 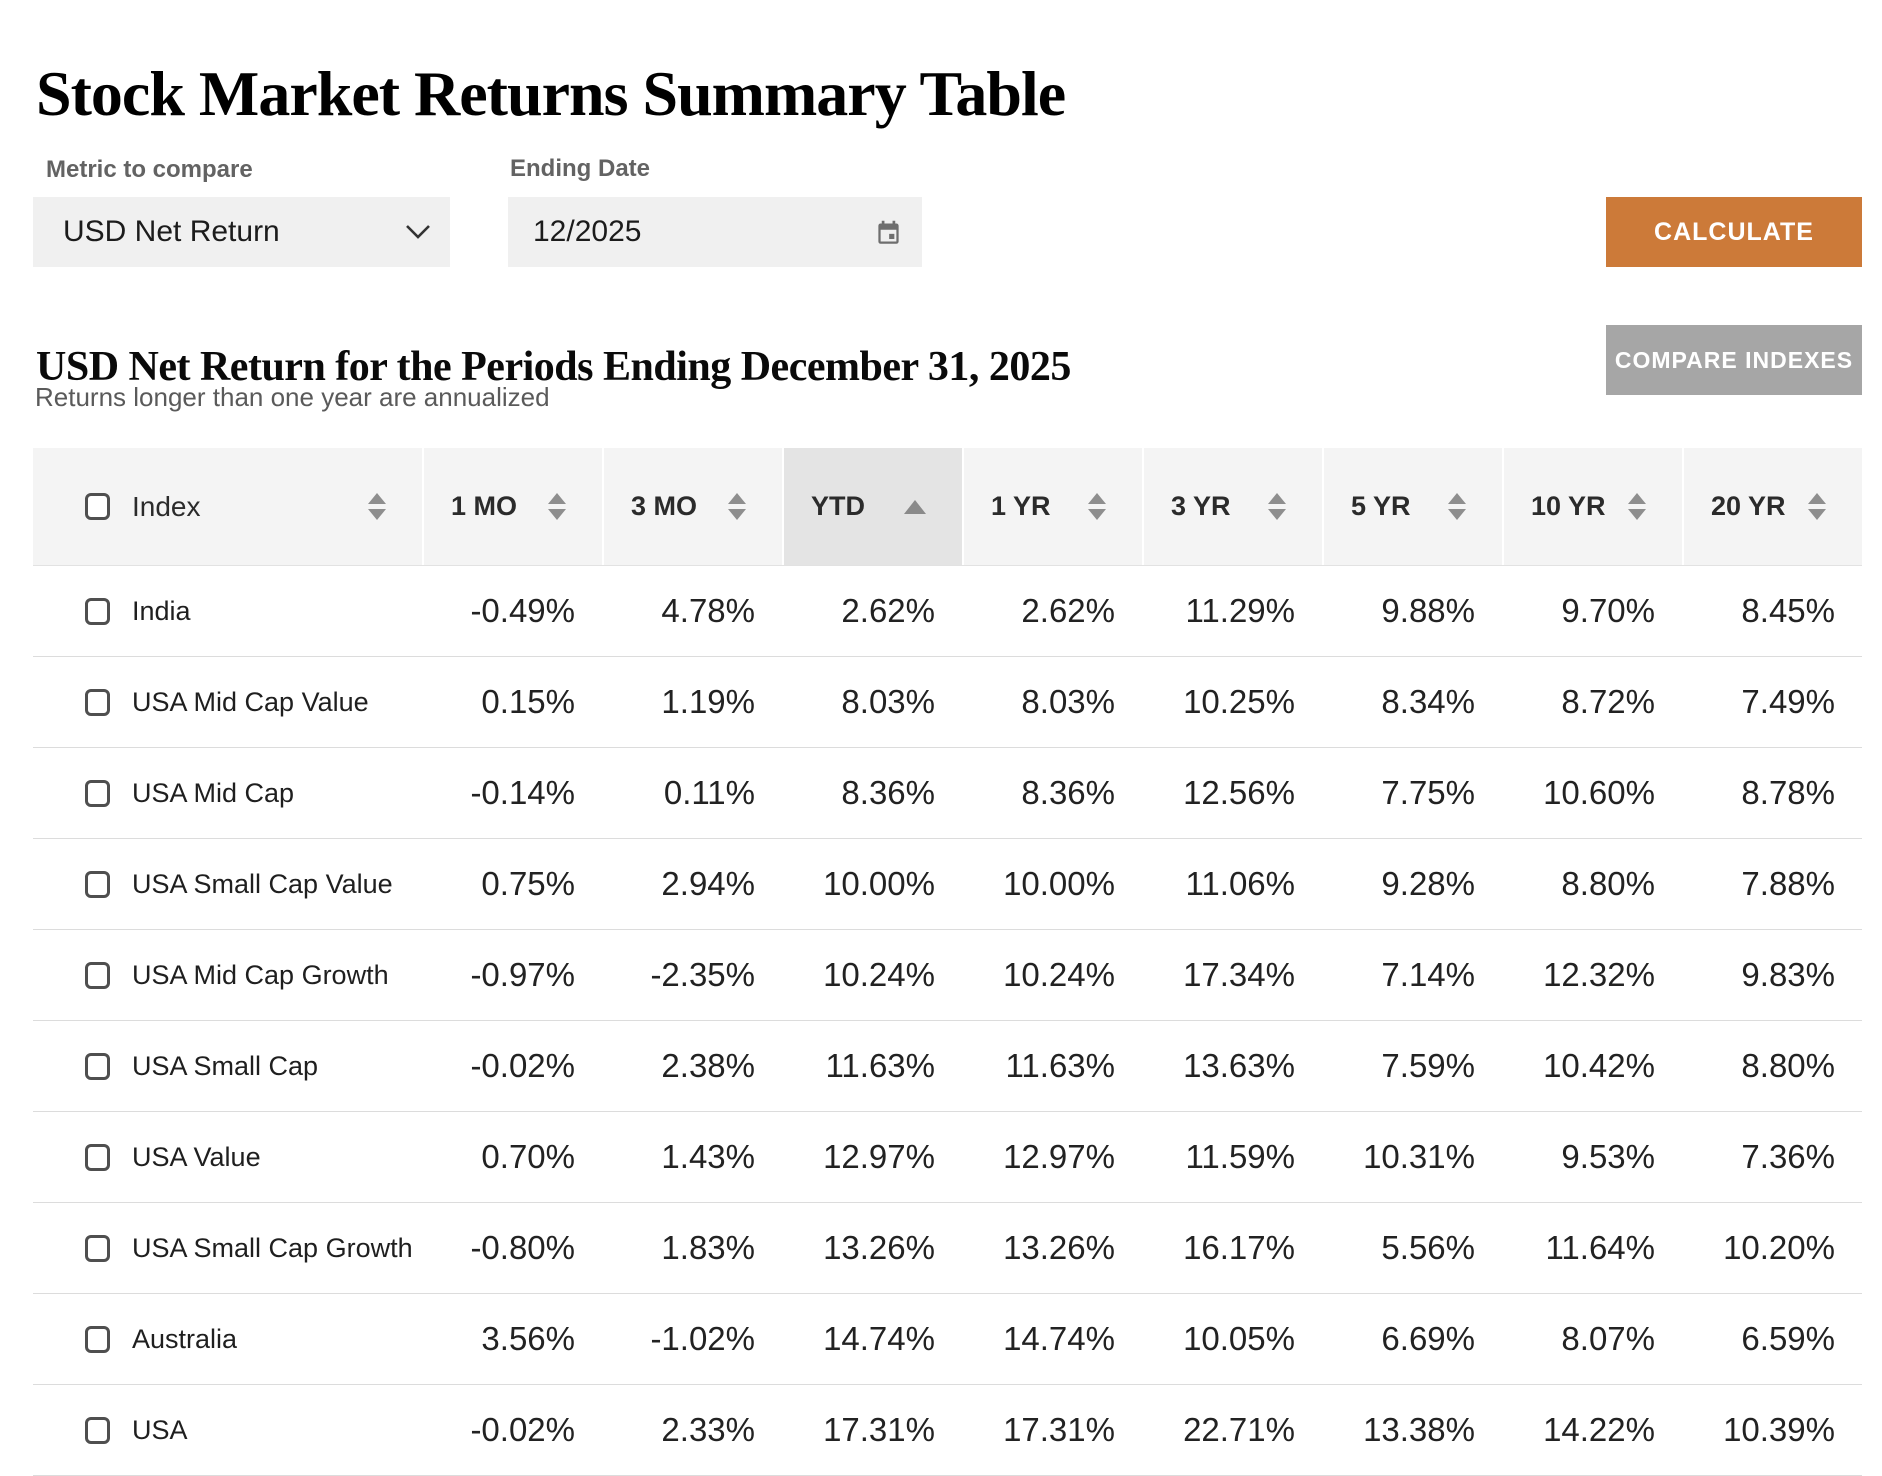 I want to click on return-value-cell: 7.88%, so click(x=1788, y=883).